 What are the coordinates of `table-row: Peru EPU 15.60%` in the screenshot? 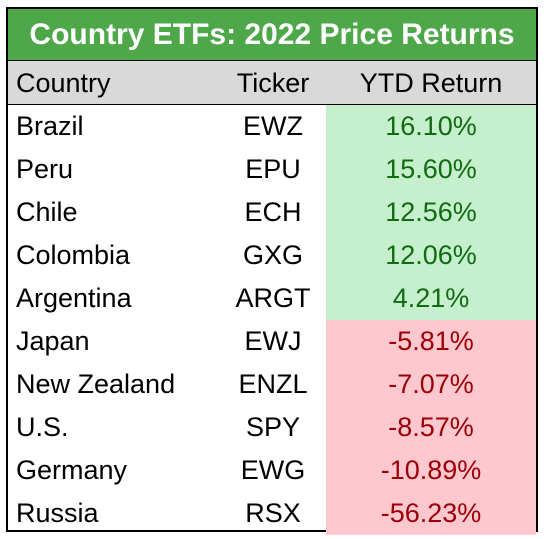 It's located at (272, 169).